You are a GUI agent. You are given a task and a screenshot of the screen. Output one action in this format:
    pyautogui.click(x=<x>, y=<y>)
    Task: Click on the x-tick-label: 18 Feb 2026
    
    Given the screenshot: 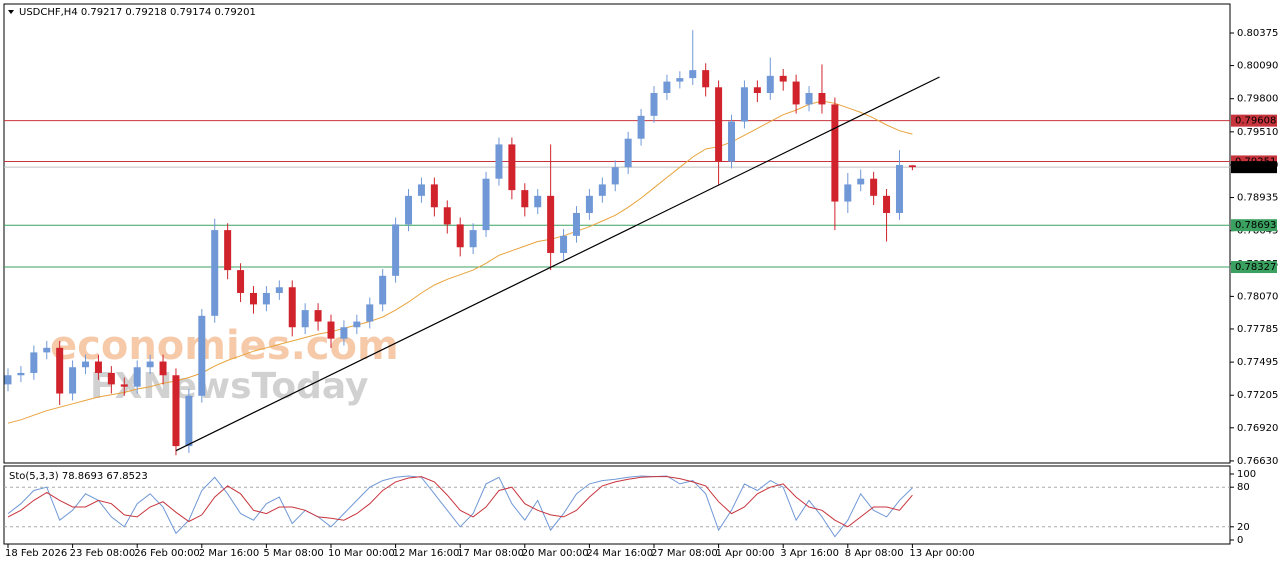 What is the action you would take?
    pyautogui.click(x=36, y=553)
    